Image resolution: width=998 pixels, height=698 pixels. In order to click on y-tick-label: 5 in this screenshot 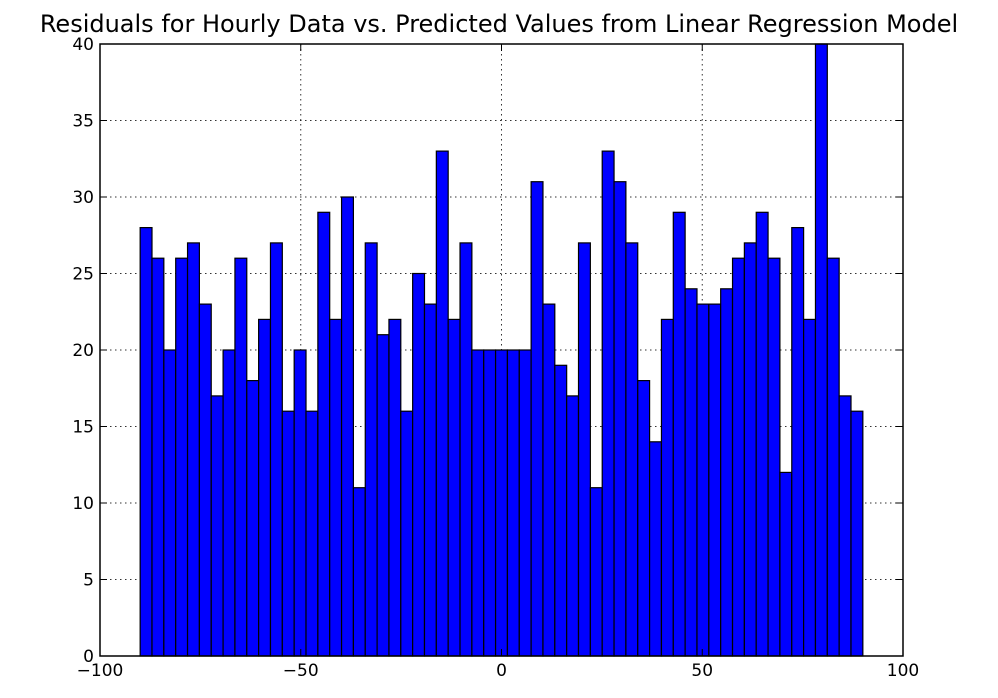, I will do `click(88, 581)`.